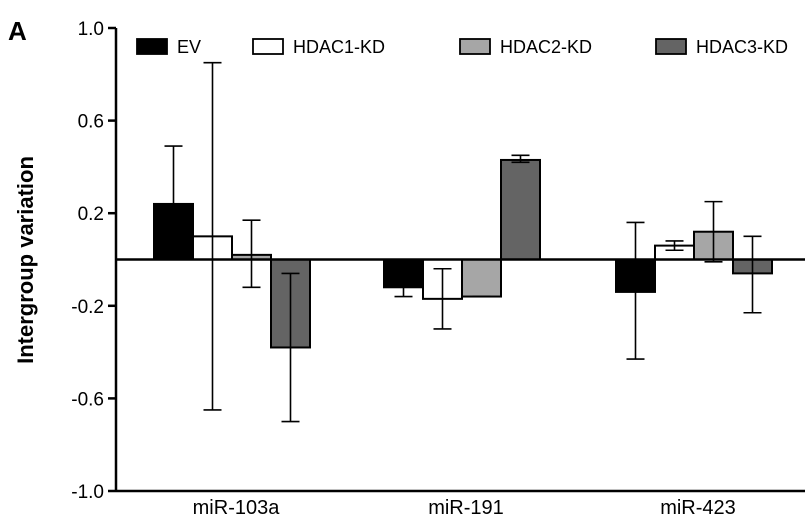 This screenshot has width=805, height=524. What do you see at coordinates (237, 508) in the screenshot?
I see `x-tick-label: miR-103a` at bounding box center [237, 508].